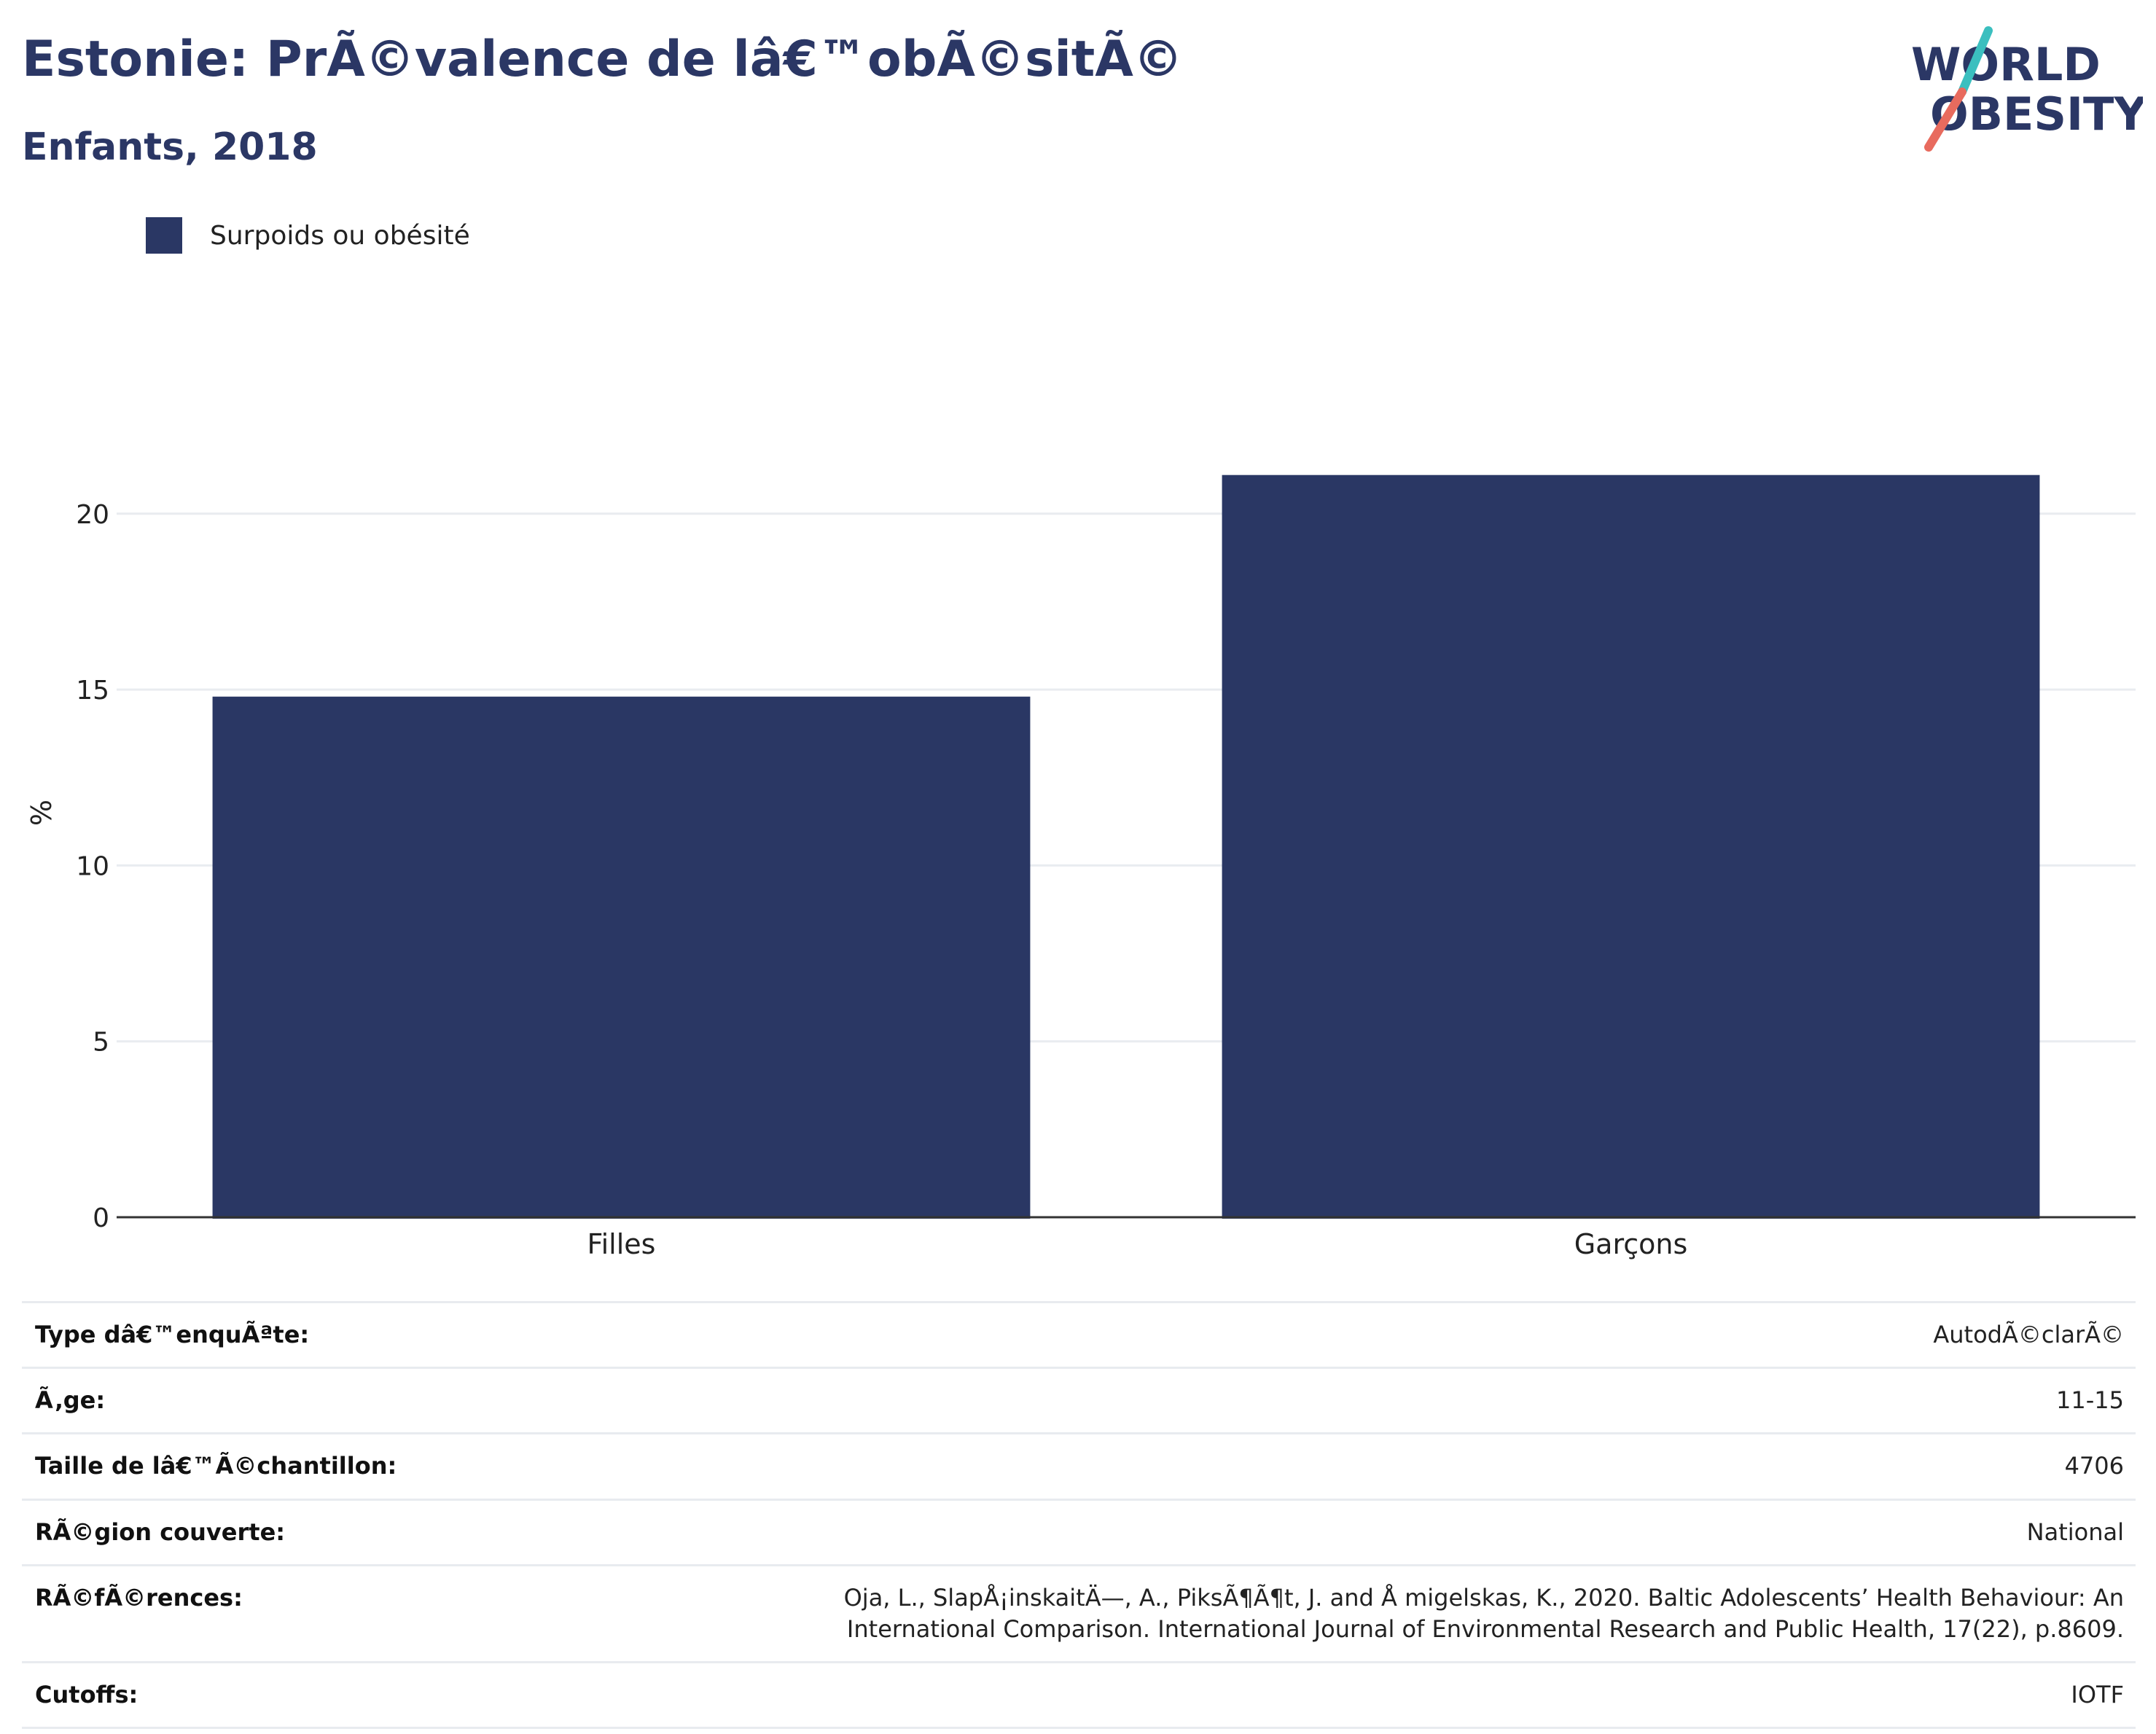 The height and width of the screenshot is (1734, 2156). I want to click on y-tick-label: 20, so click(93, 515).